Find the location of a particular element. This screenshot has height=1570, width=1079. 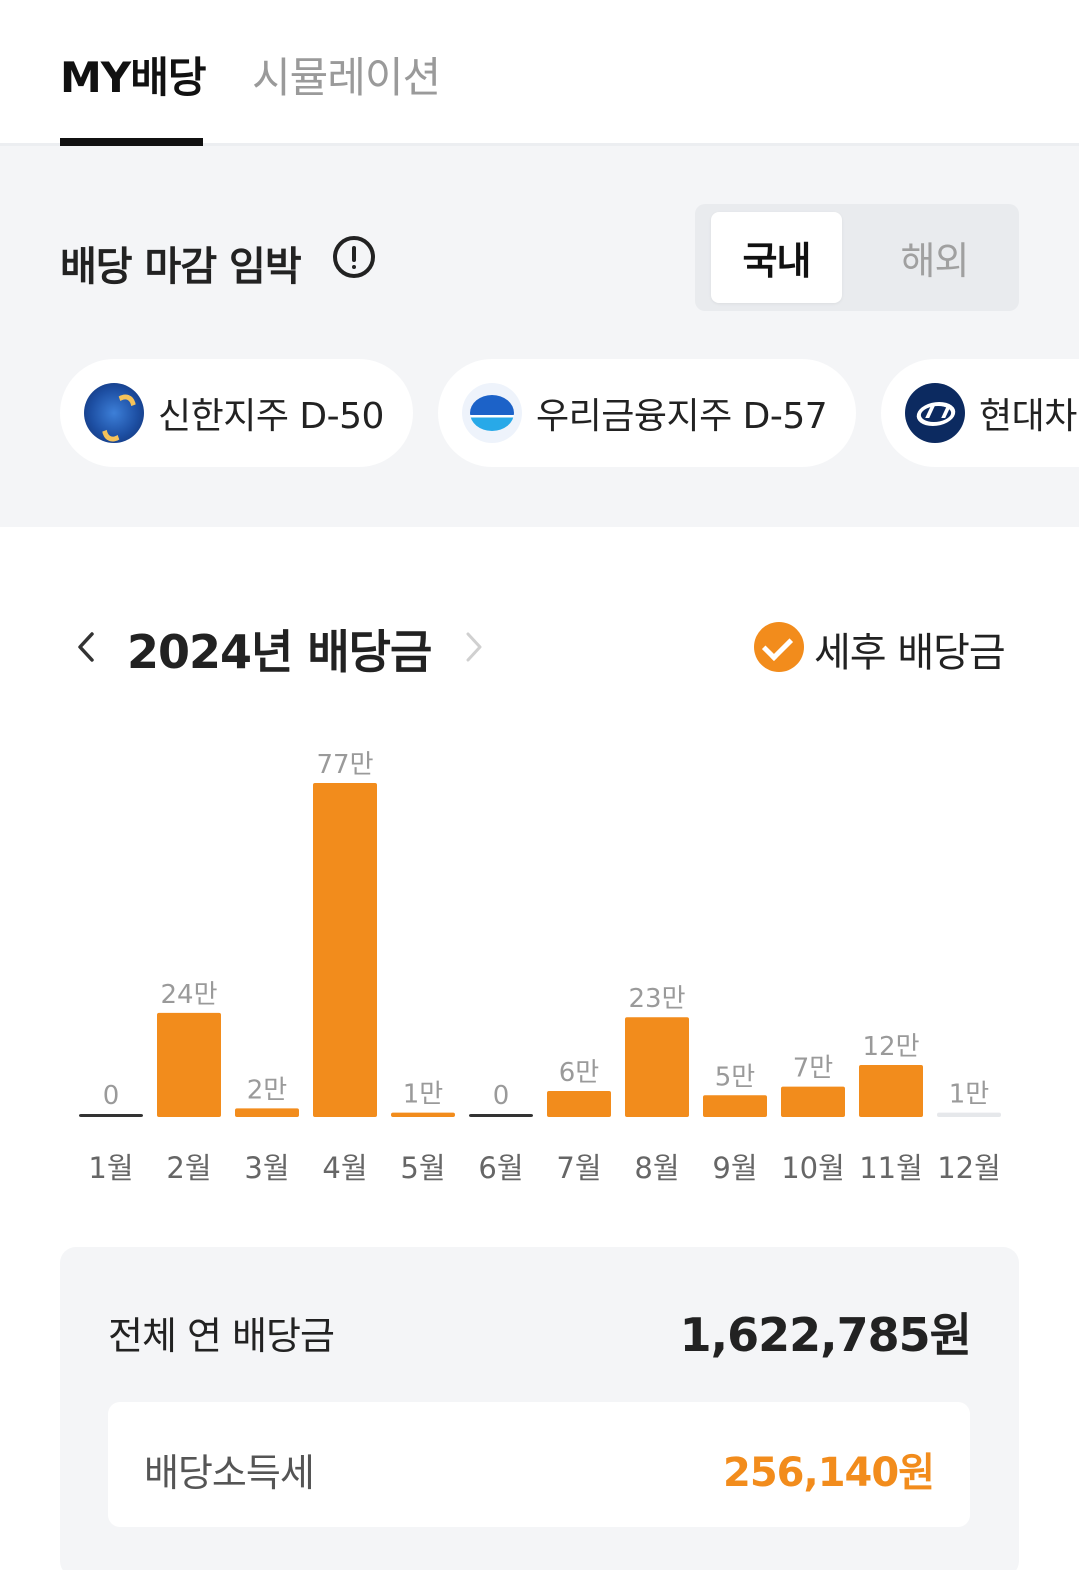

woori-logo-icon is located at coordinates (492, 413).